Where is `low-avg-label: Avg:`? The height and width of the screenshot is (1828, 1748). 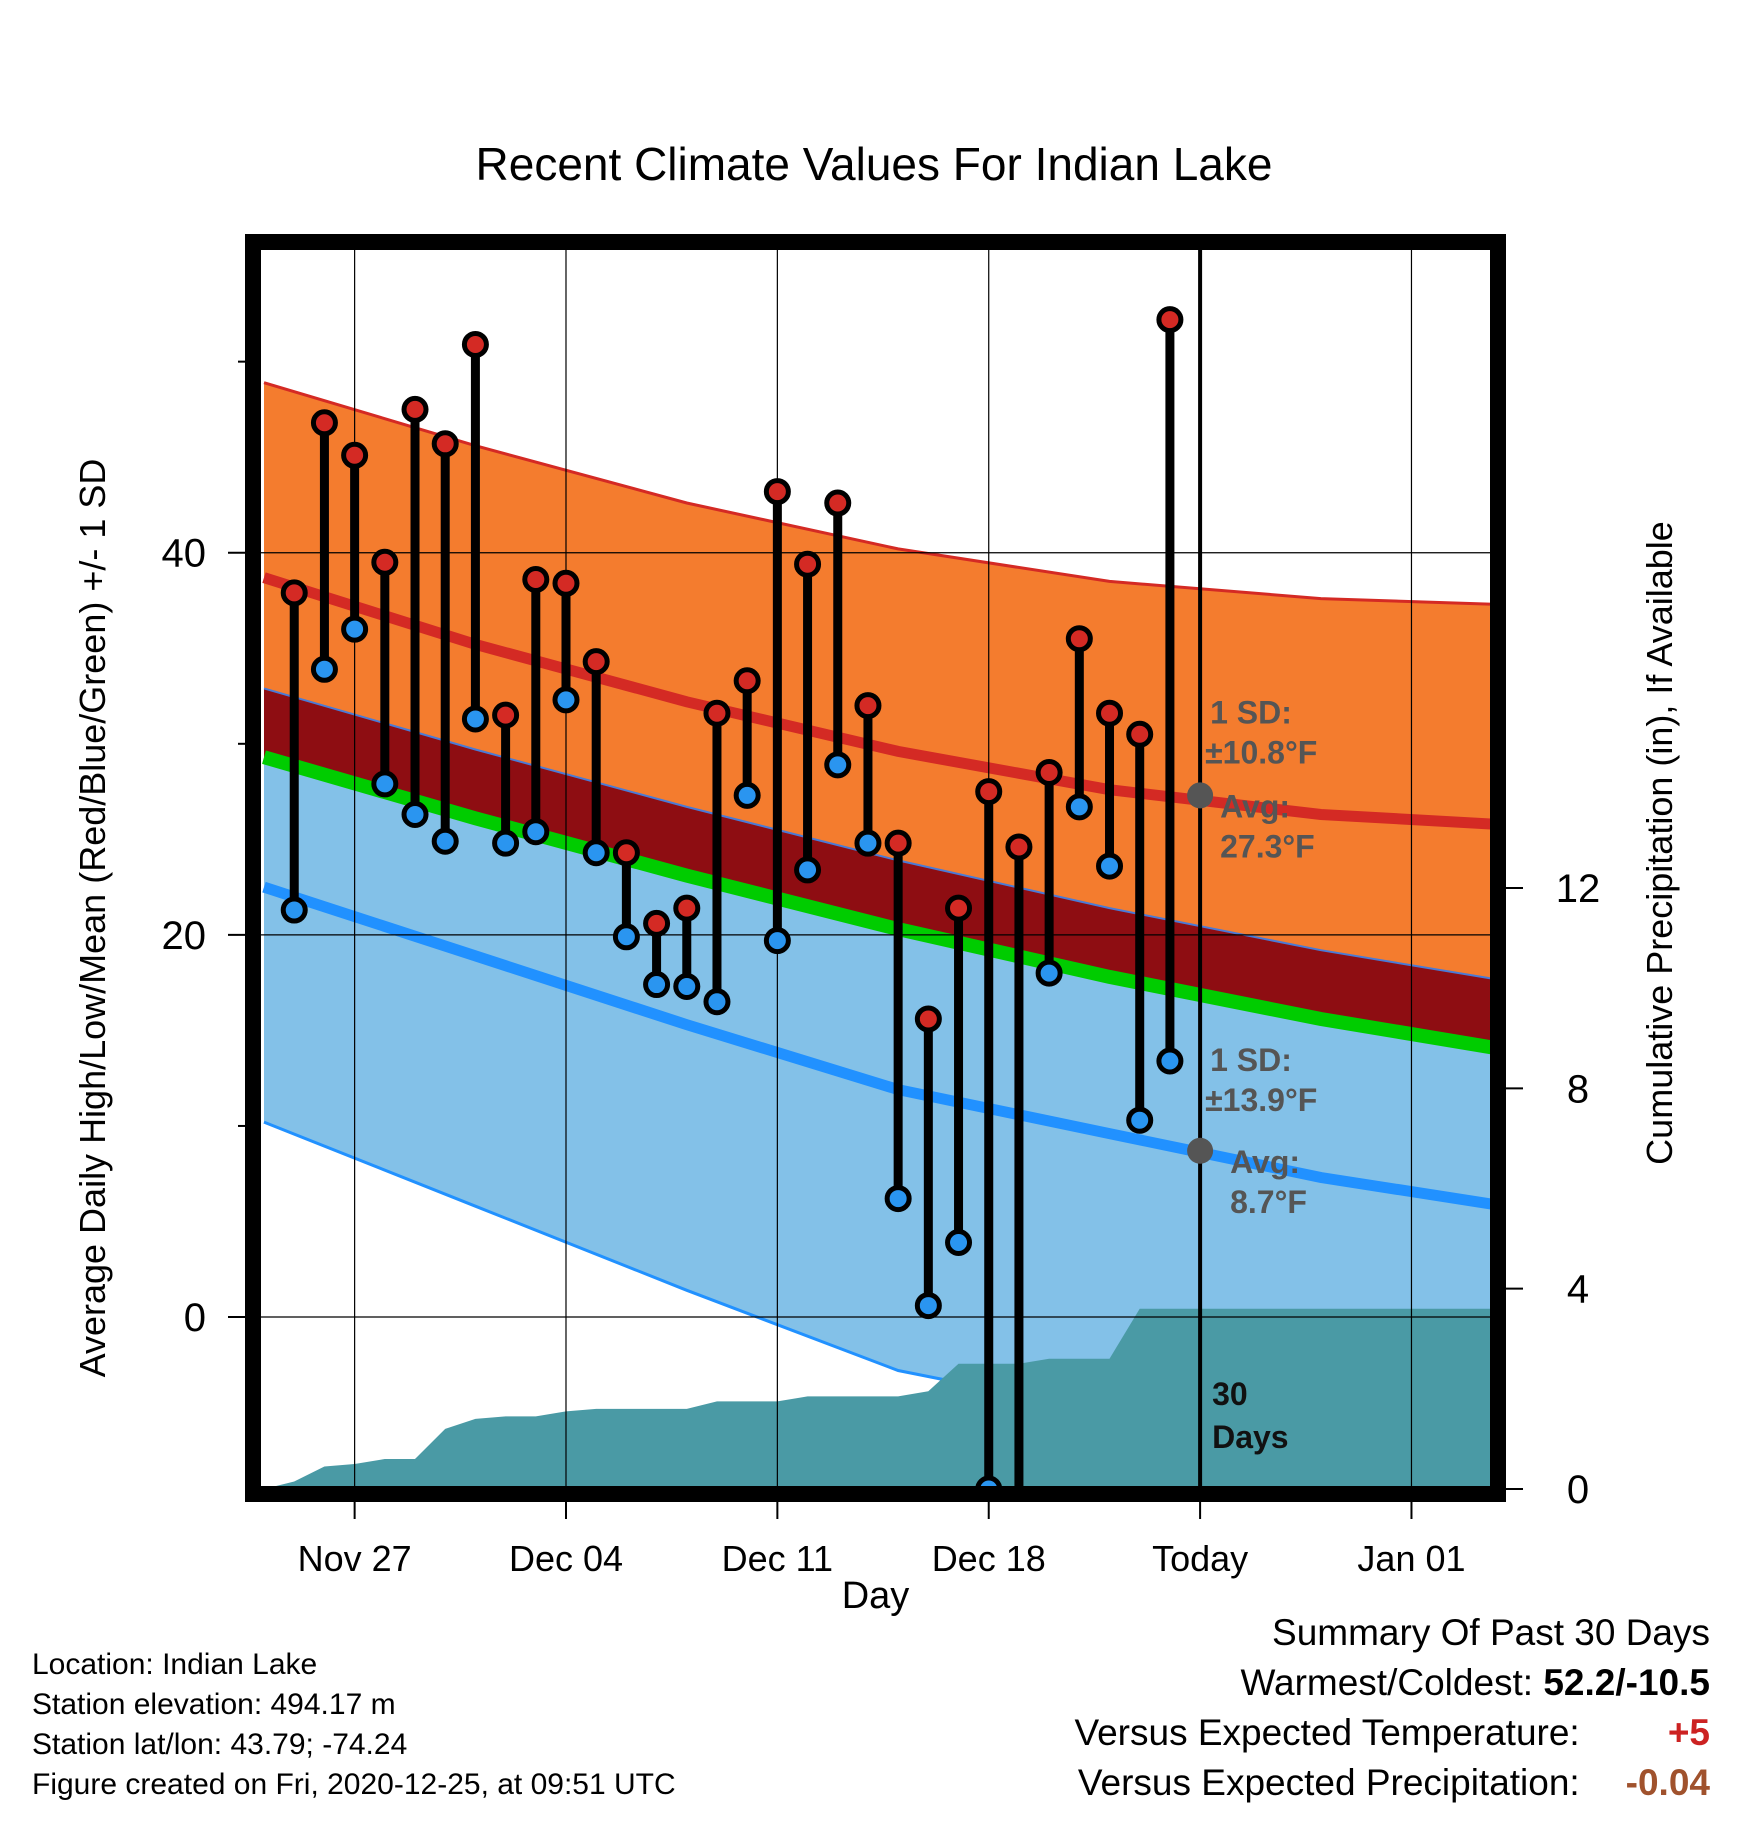 low-avg-label: Avg: is located at coordinates (1265, 1162).